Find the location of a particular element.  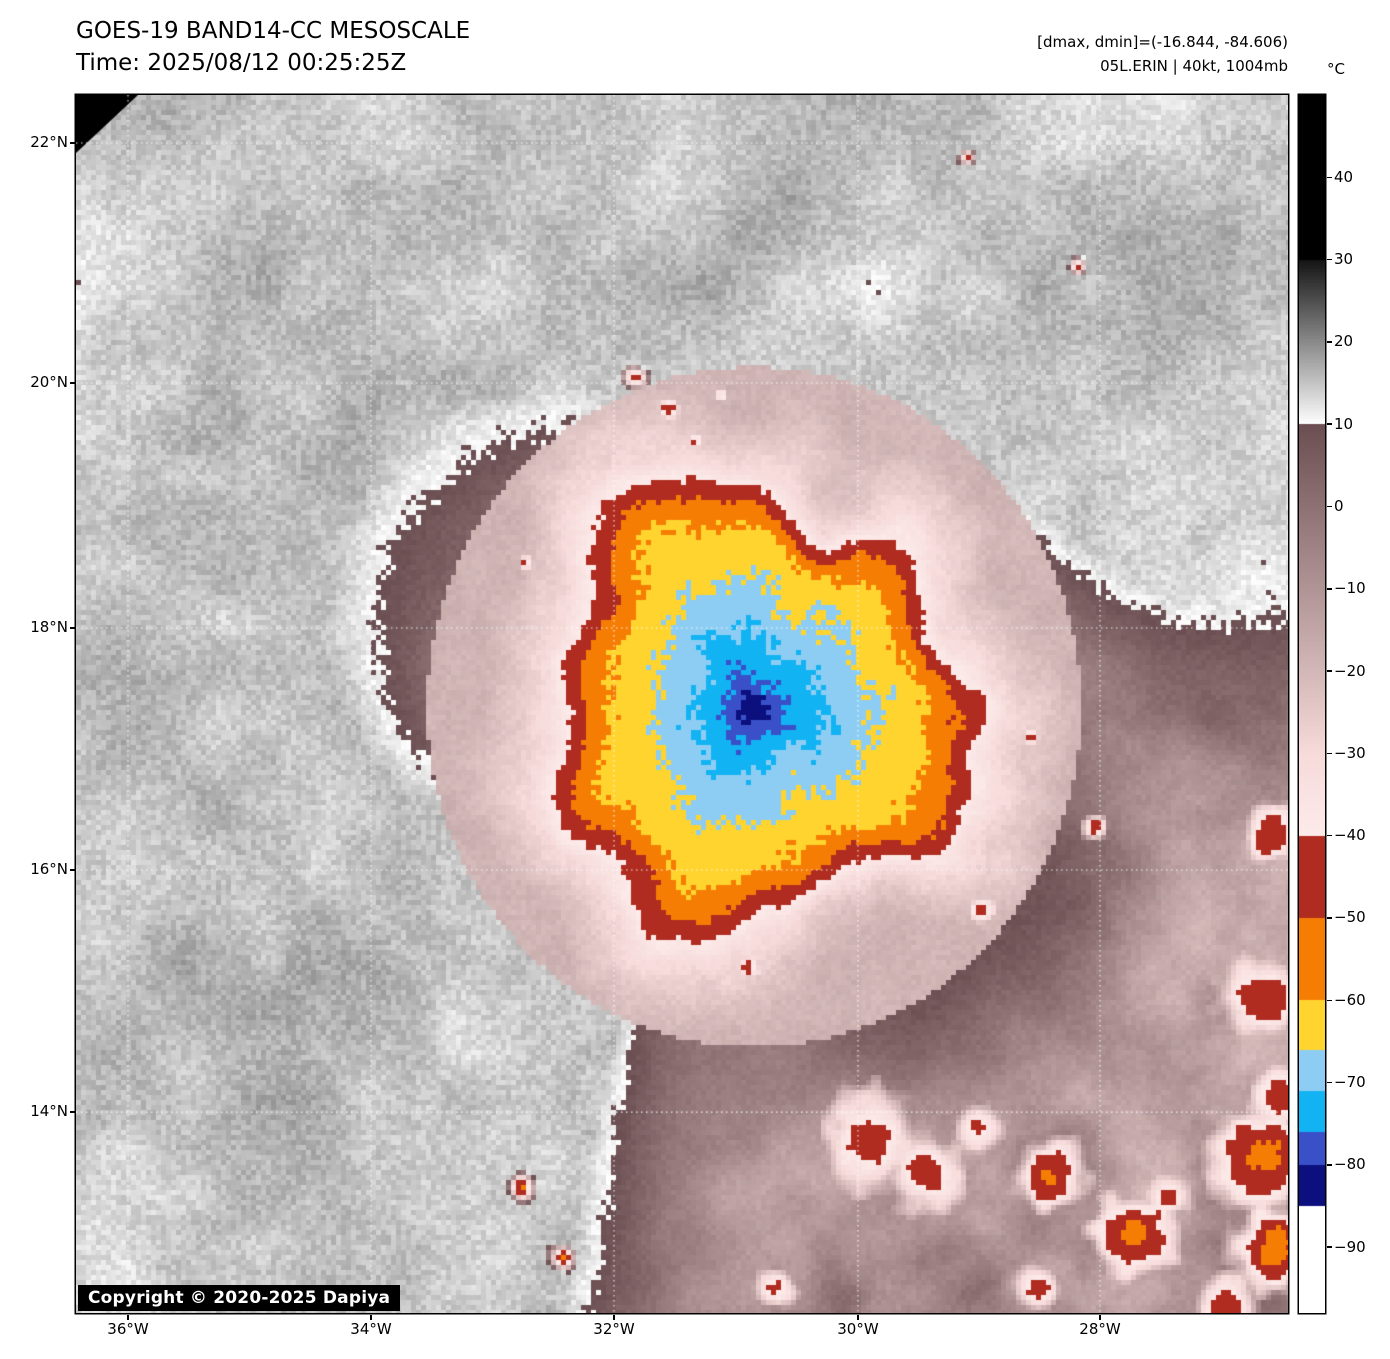

colorbar-tick-label: −40 is located at coordinates (1350, 835).